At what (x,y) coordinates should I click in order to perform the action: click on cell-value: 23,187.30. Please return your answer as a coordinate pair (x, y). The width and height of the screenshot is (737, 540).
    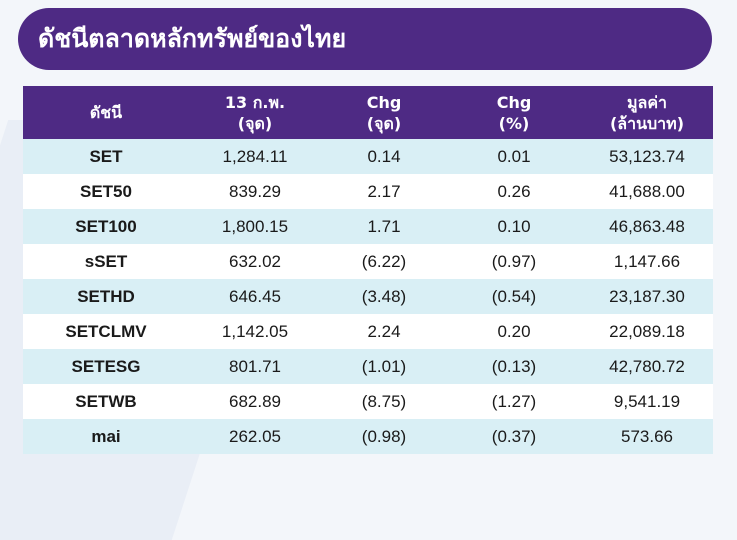
    Looking at the image, I should click on (647, 296).